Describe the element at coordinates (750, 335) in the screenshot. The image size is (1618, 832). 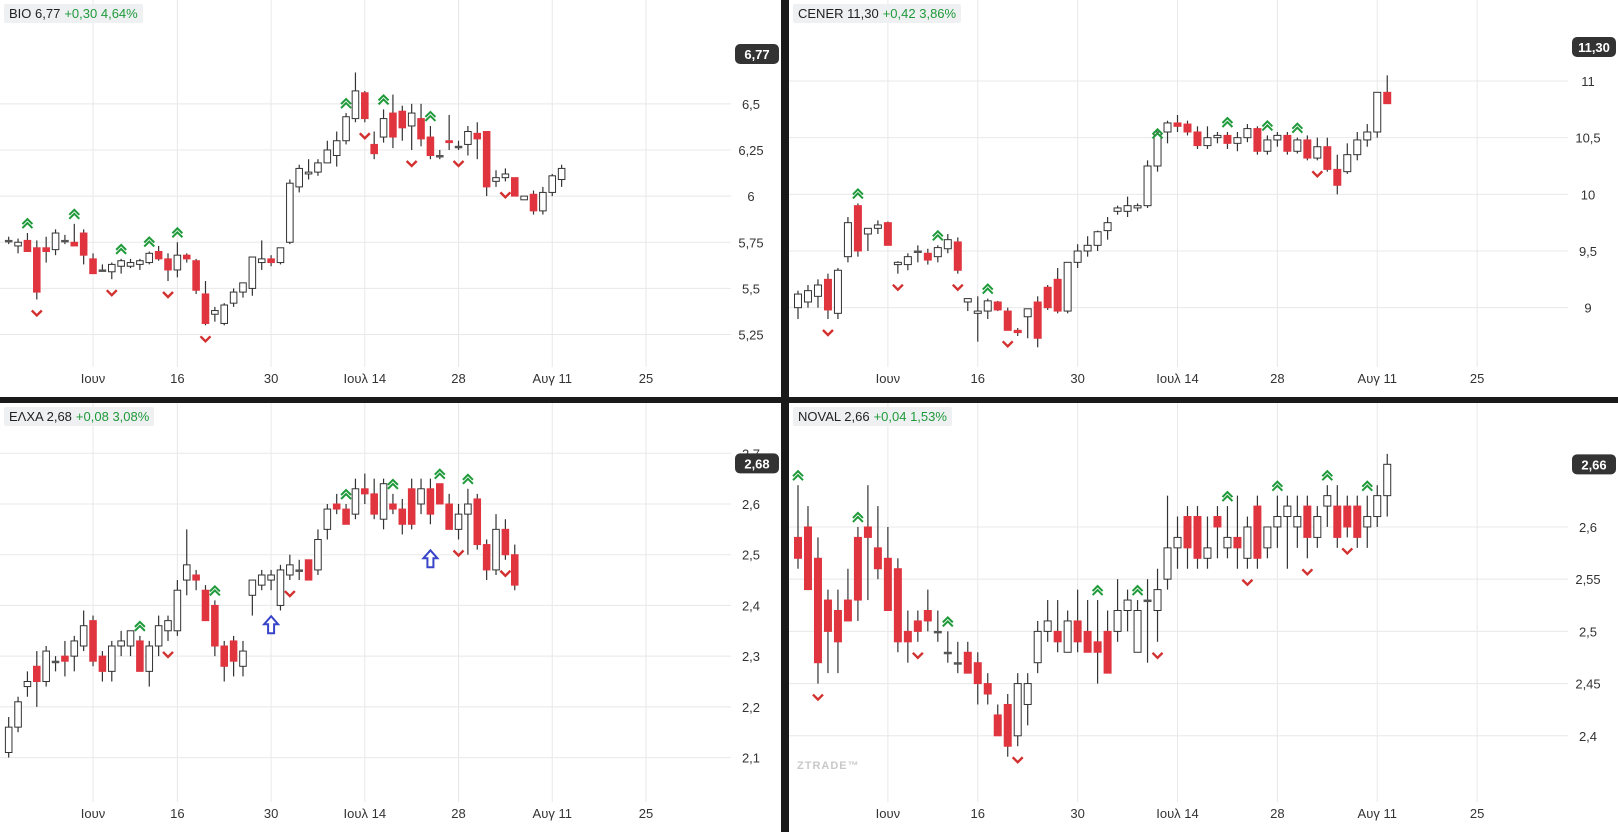
I see `y-tick-label: 5,25` at that location.